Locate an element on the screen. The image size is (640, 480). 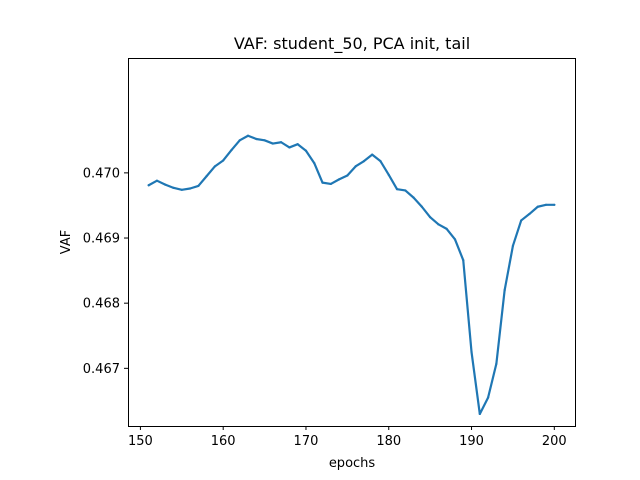
x-tick-label: 150 is located at coordinates (140, 441).